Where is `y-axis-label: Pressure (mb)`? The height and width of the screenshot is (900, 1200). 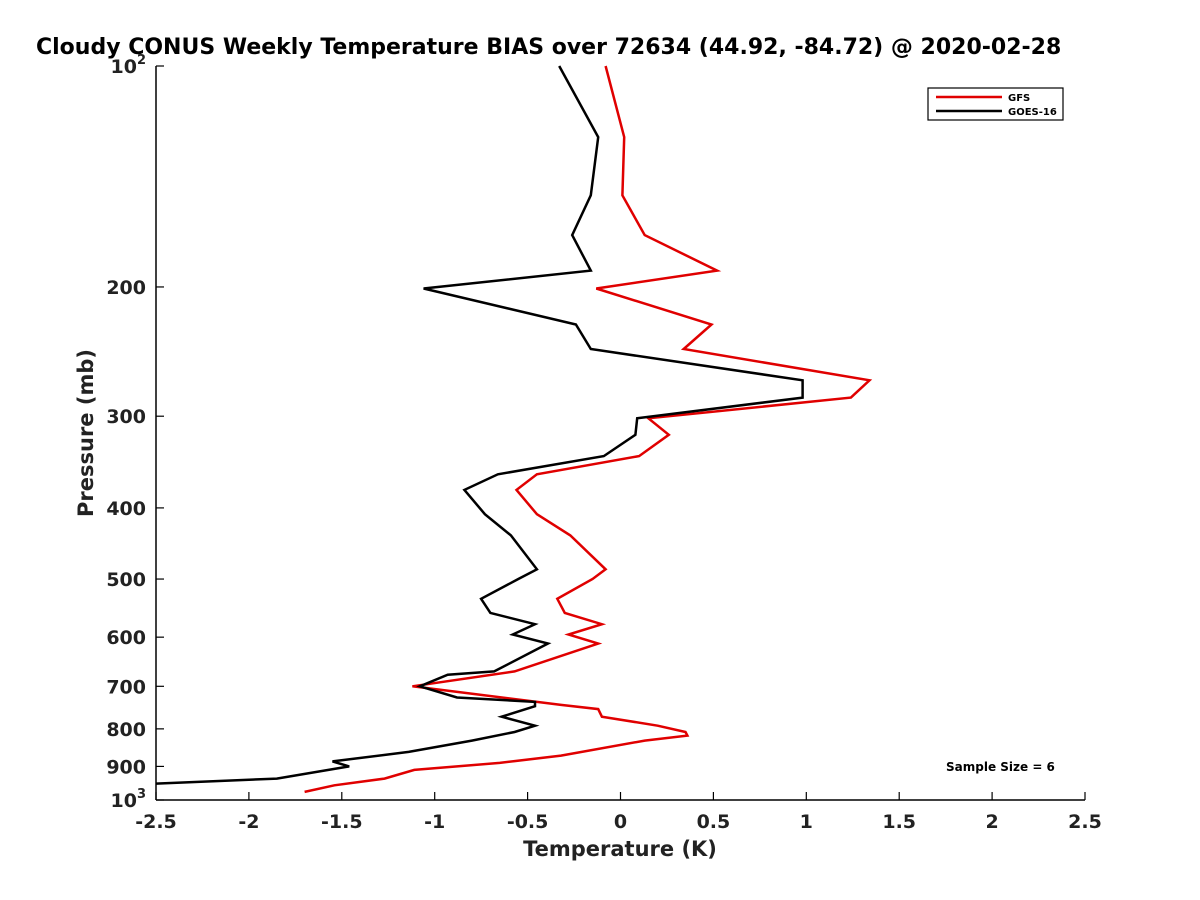
y-axis-label: Pressure (mb) is located at coordinates (86, 433).